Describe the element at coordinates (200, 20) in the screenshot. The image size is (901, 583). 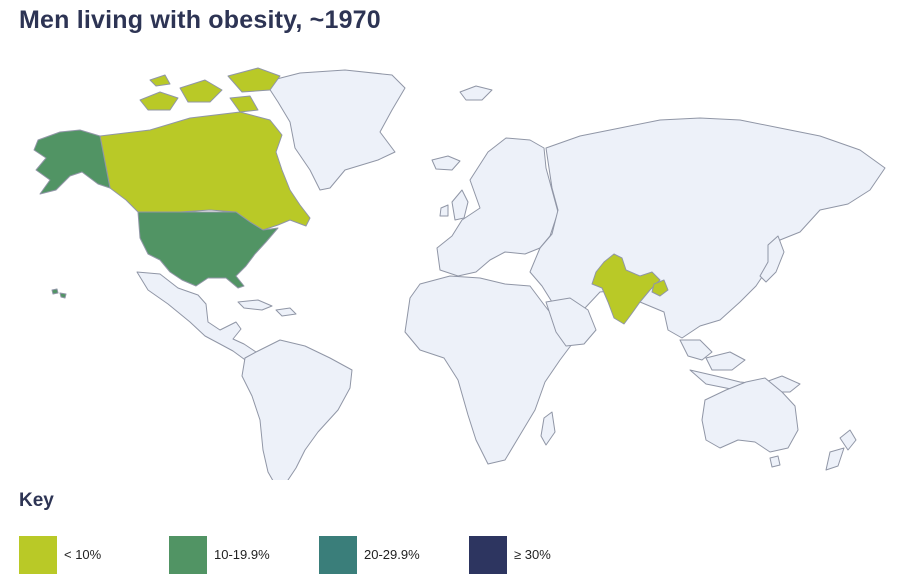
I see `map-title: Men living with obesity, ~1970` at that location.